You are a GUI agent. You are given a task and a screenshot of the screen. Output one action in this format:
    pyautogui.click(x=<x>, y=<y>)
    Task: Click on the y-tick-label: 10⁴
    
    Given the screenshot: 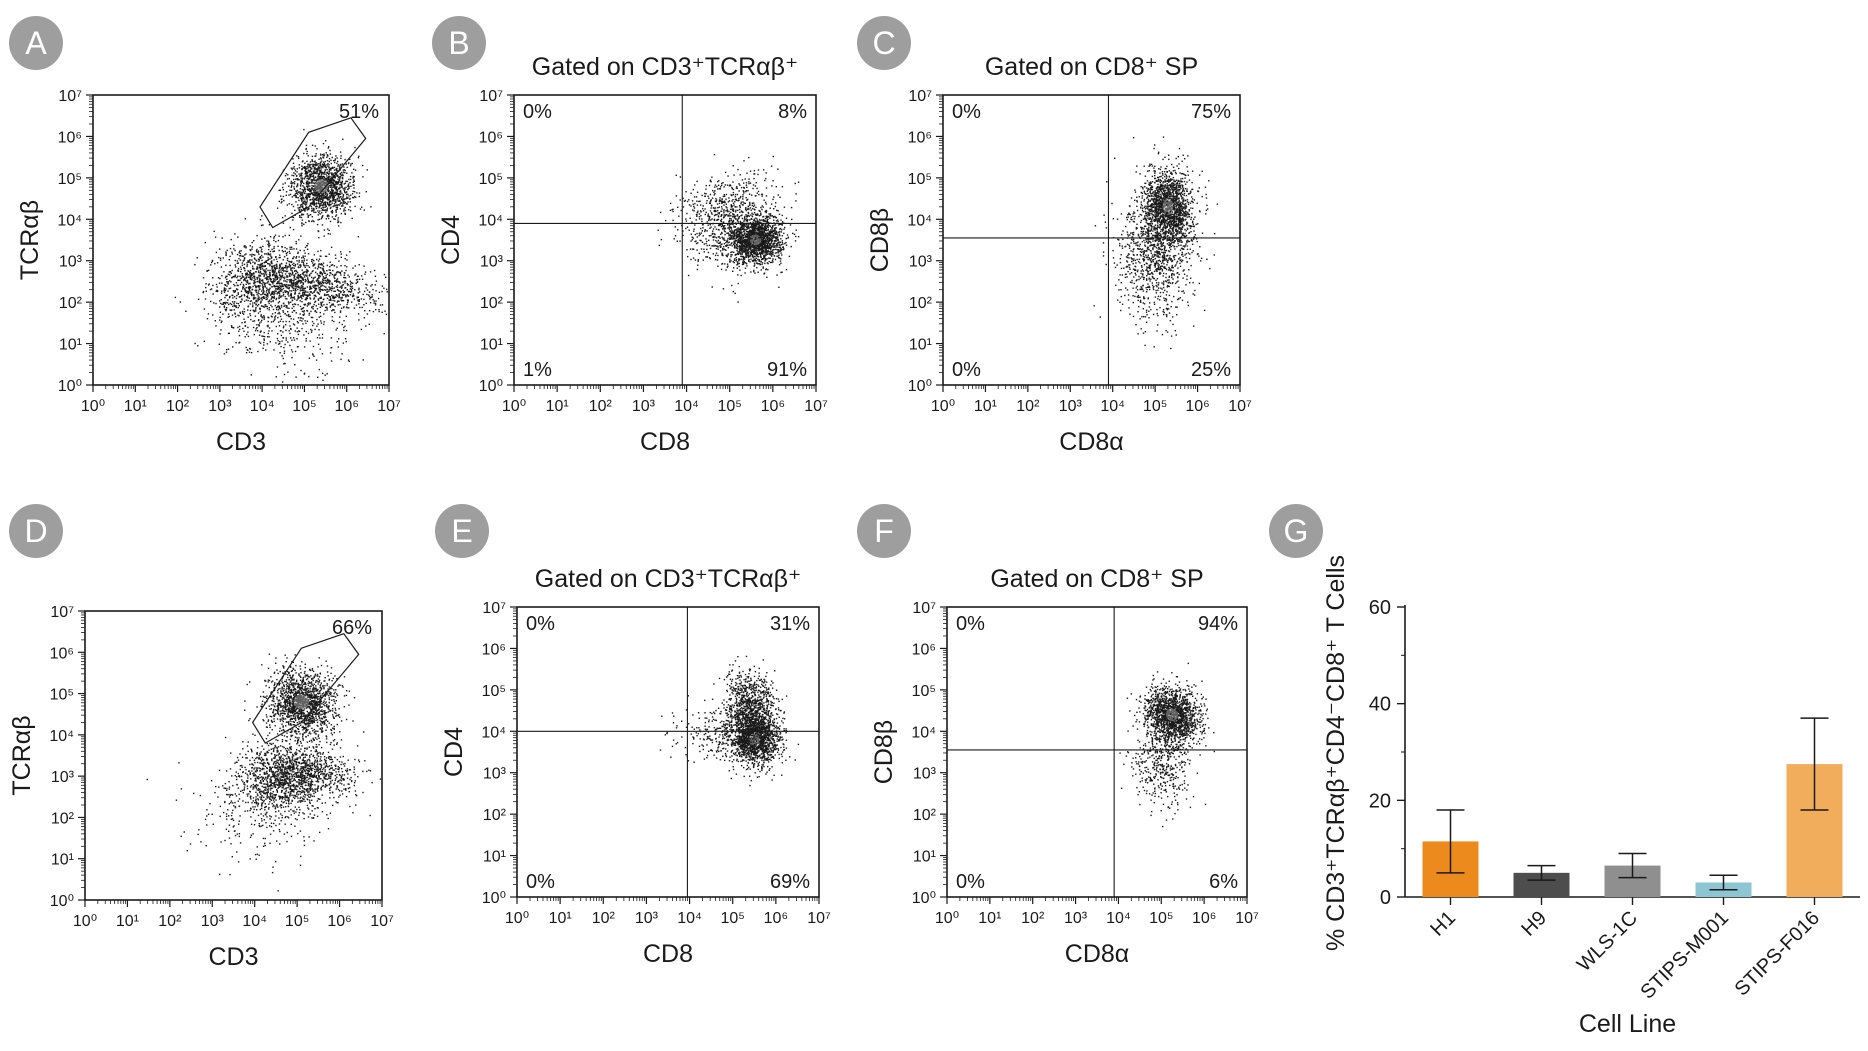 What is the action you would take?
    pyautogui.click(x=69, y=220)
    